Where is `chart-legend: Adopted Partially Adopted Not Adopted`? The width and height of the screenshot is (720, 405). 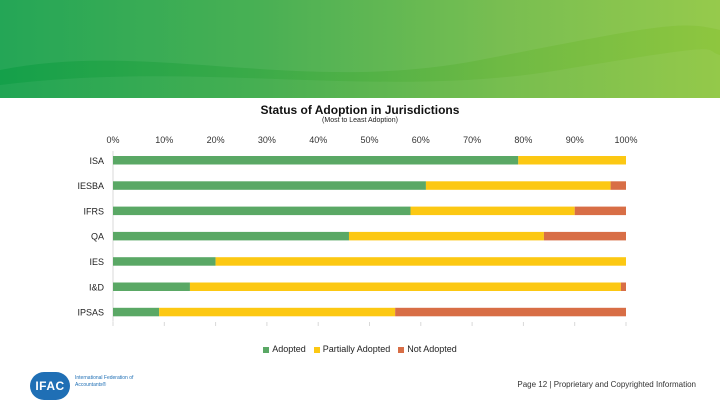 chart-legend: Adopted Partially Adopted Not Adopted is located at coordinates (360, 349).